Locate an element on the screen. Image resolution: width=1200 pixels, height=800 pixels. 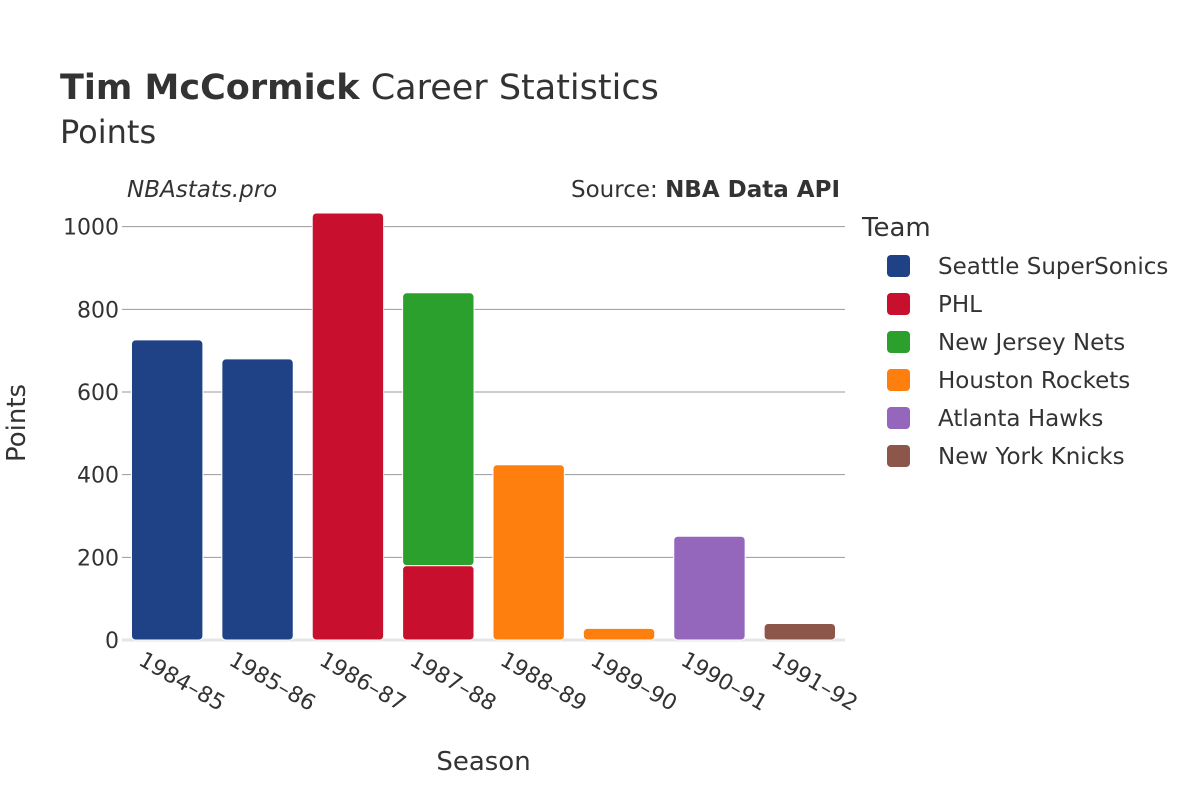
x-tick-label: 1986–87 is located at coordinates (362, 682).